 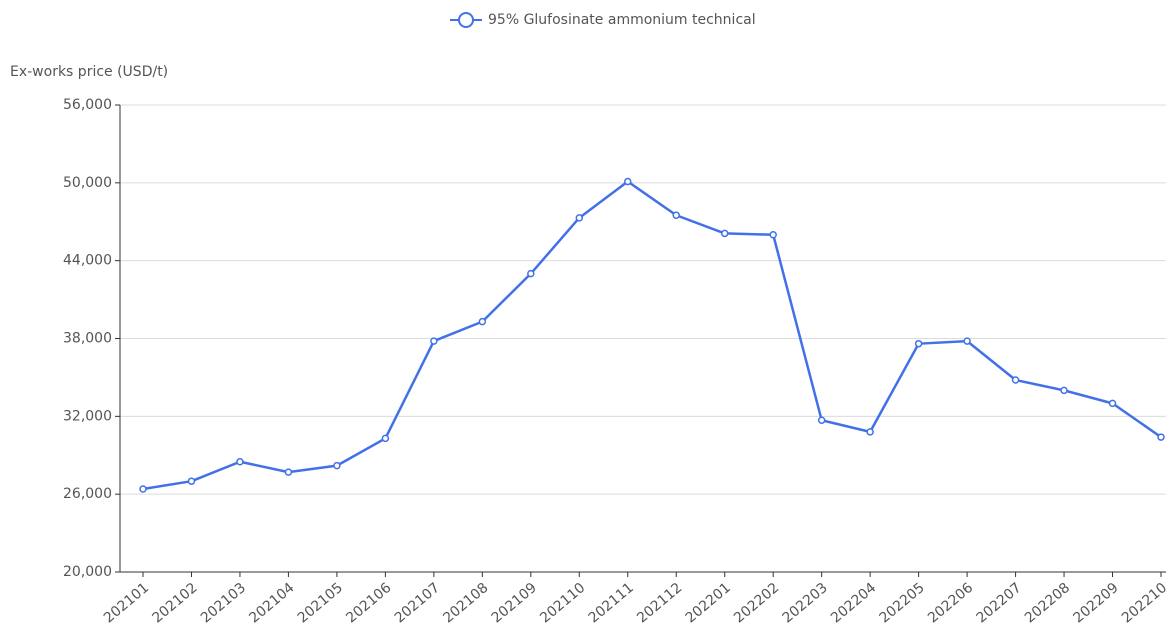 I want to click on y-axis-label: Ex-works price (USD/t), so click(x=89, y=72).